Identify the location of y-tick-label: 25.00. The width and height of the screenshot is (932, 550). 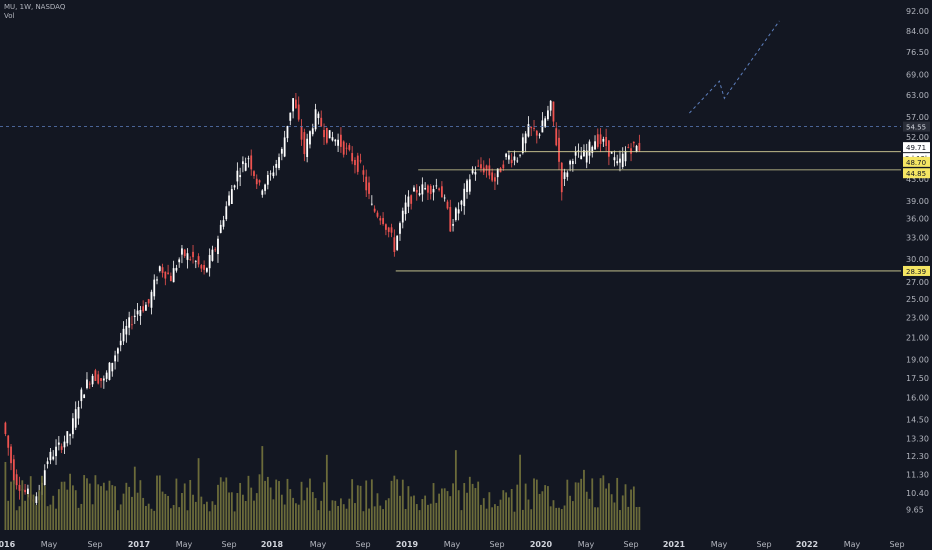
(917, 299).